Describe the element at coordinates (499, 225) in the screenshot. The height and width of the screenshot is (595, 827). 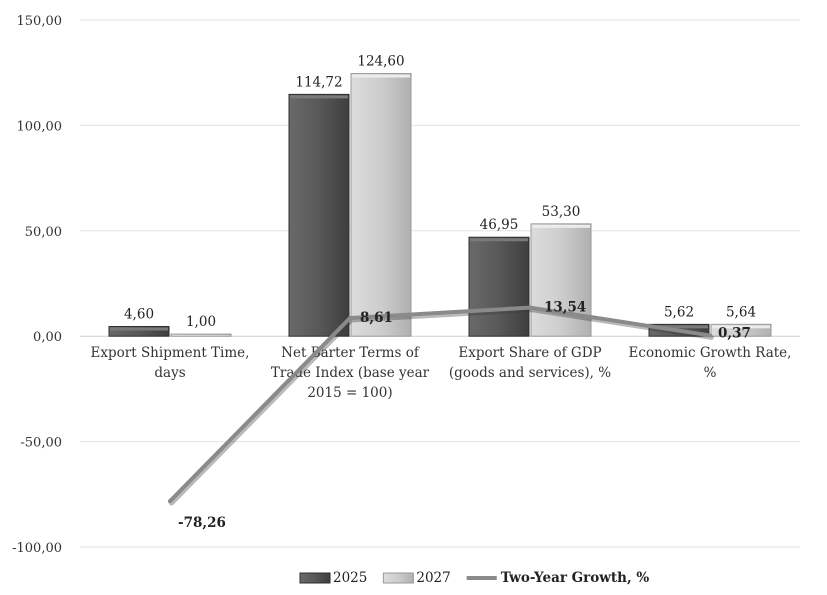
I see `bar-data-label: 46,95` at that location.